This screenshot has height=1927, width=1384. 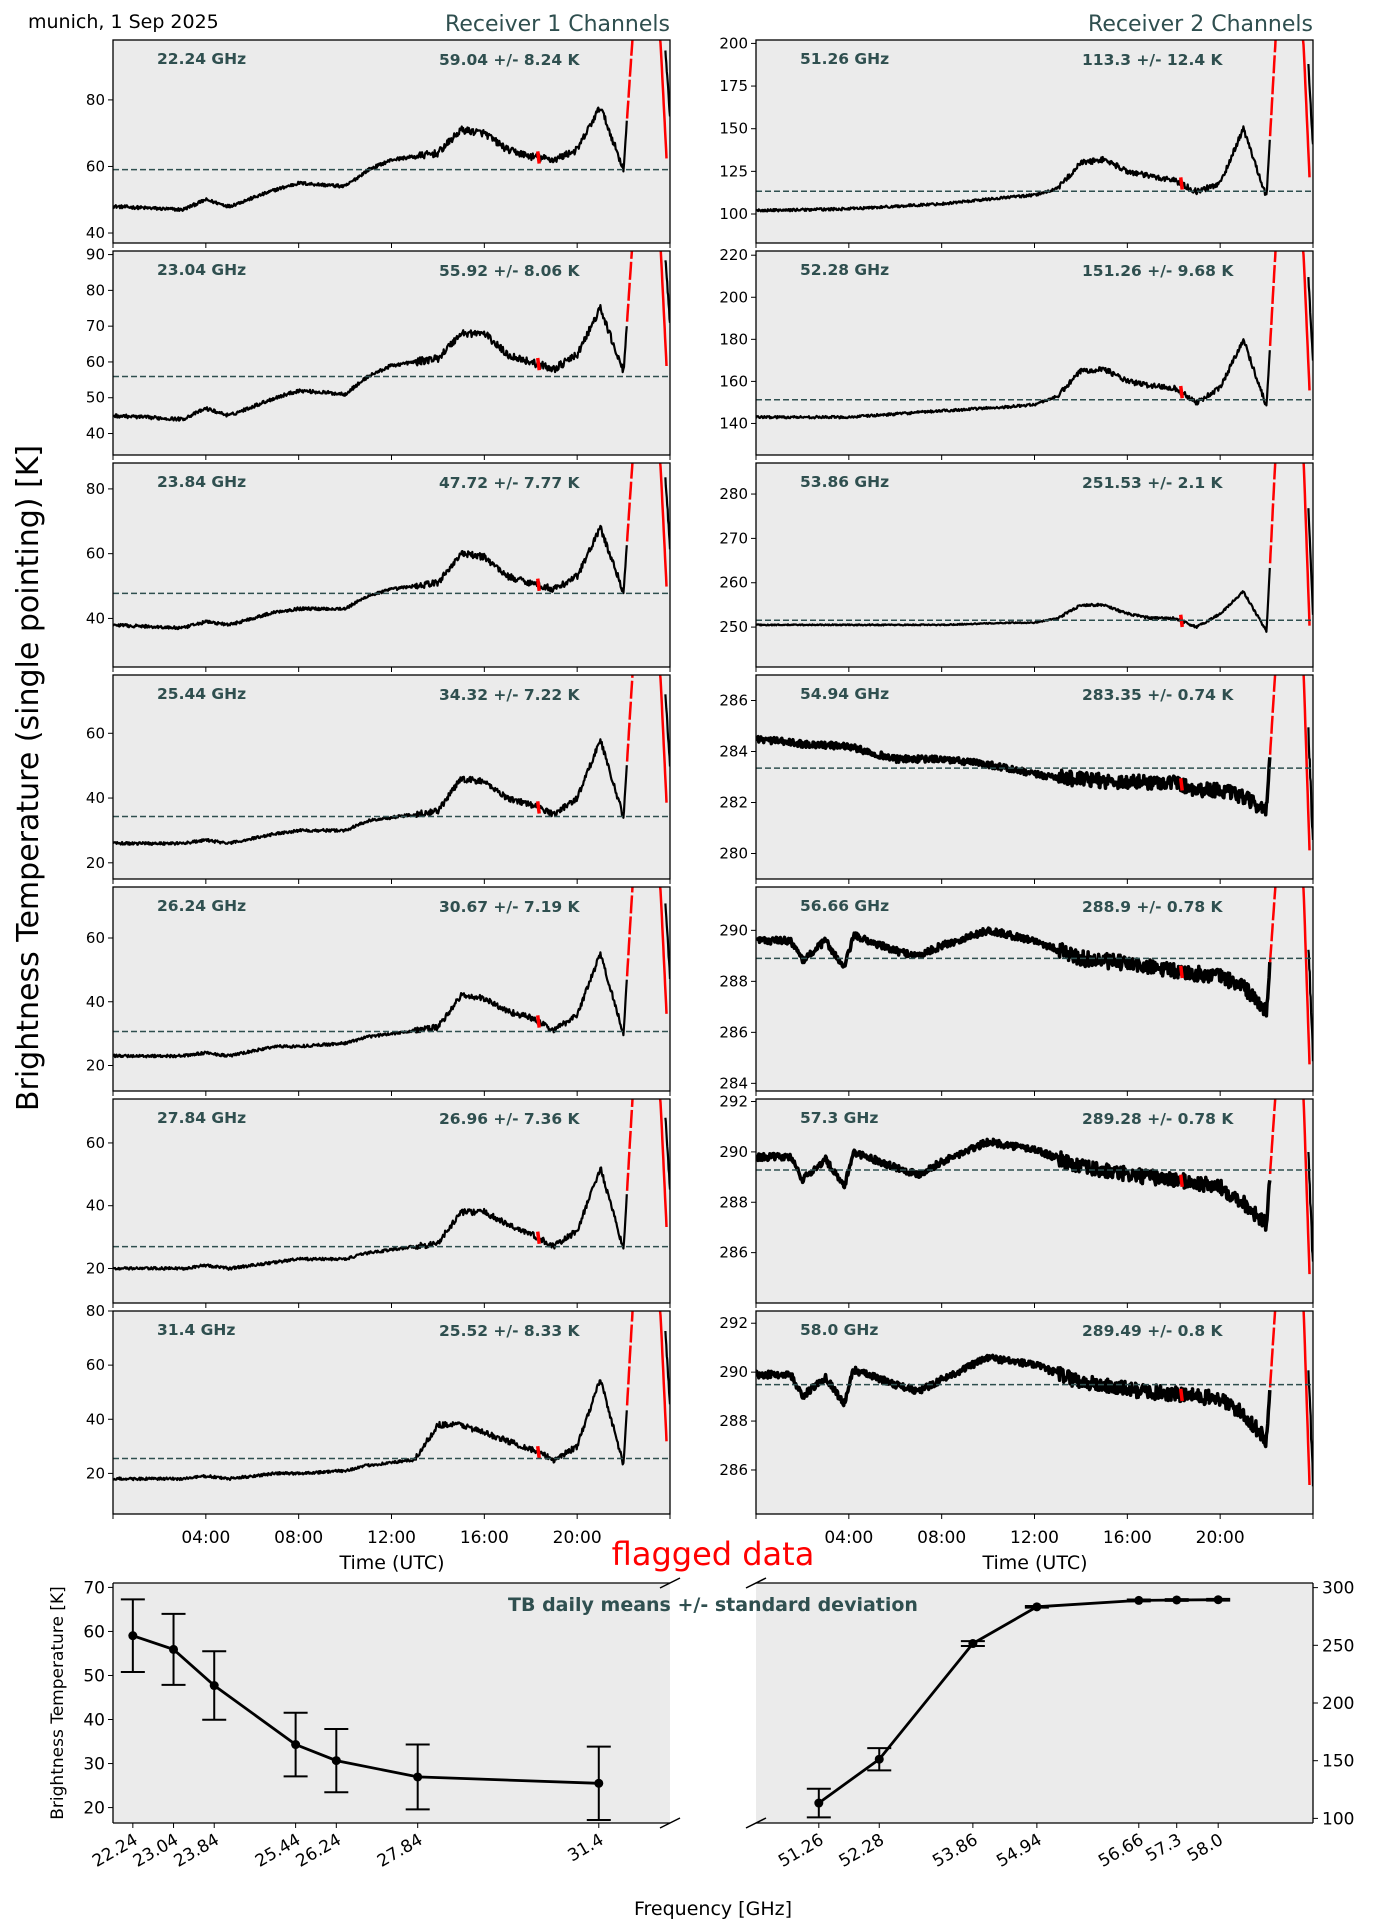 I want to click on panel-580: 286 288 290 292 58.0 GHz 289.49 +/- 0.8 K, so click(x=1016, y=1414).